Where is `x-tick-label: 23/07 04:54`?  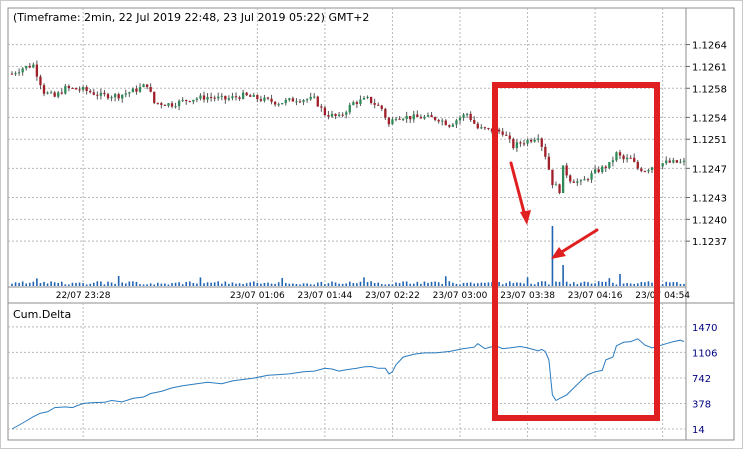
x-tick-label: 23/07 04:54 is located at coordinates (662, 296).